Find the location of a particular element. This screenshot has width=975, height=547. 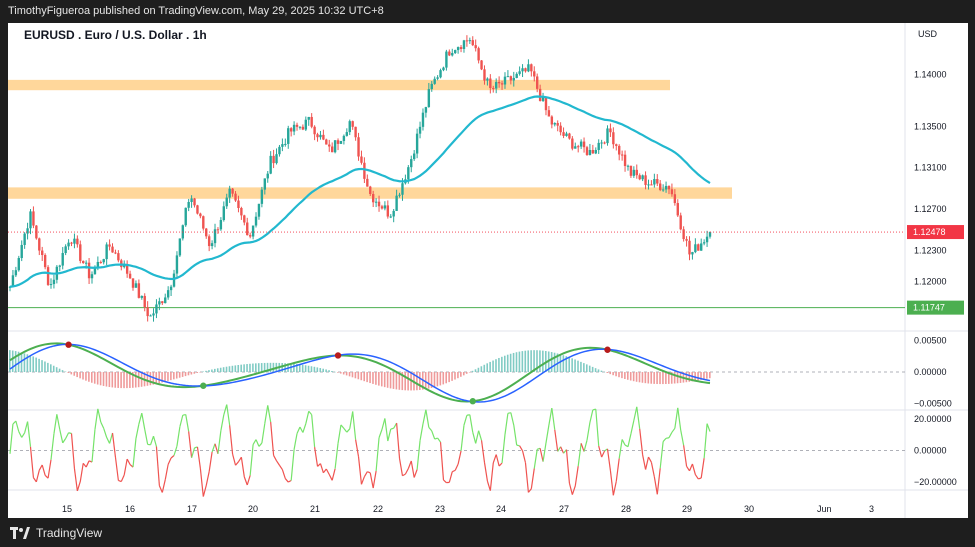

oscillator-tick-label: 20.00000 is located at coordinates (933, 419).